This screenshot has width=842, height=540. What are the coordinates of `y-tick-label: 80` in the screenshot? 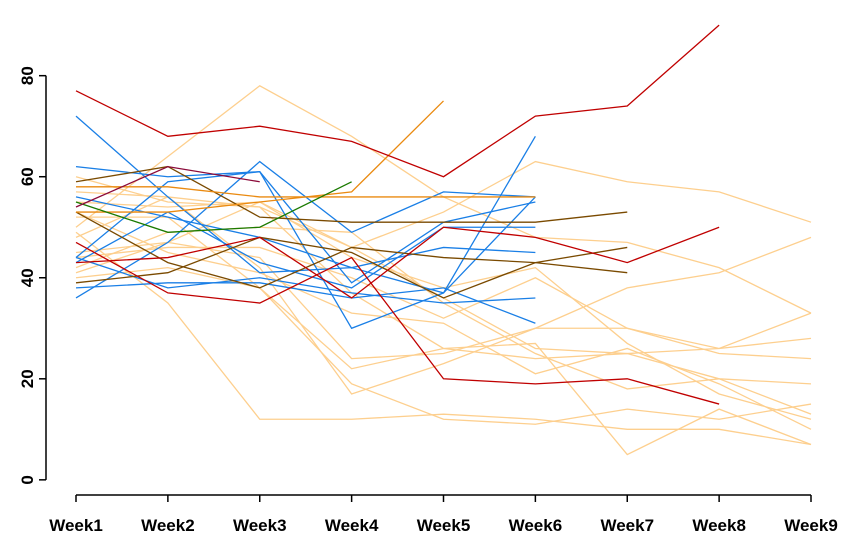 It's located at (27, 75).